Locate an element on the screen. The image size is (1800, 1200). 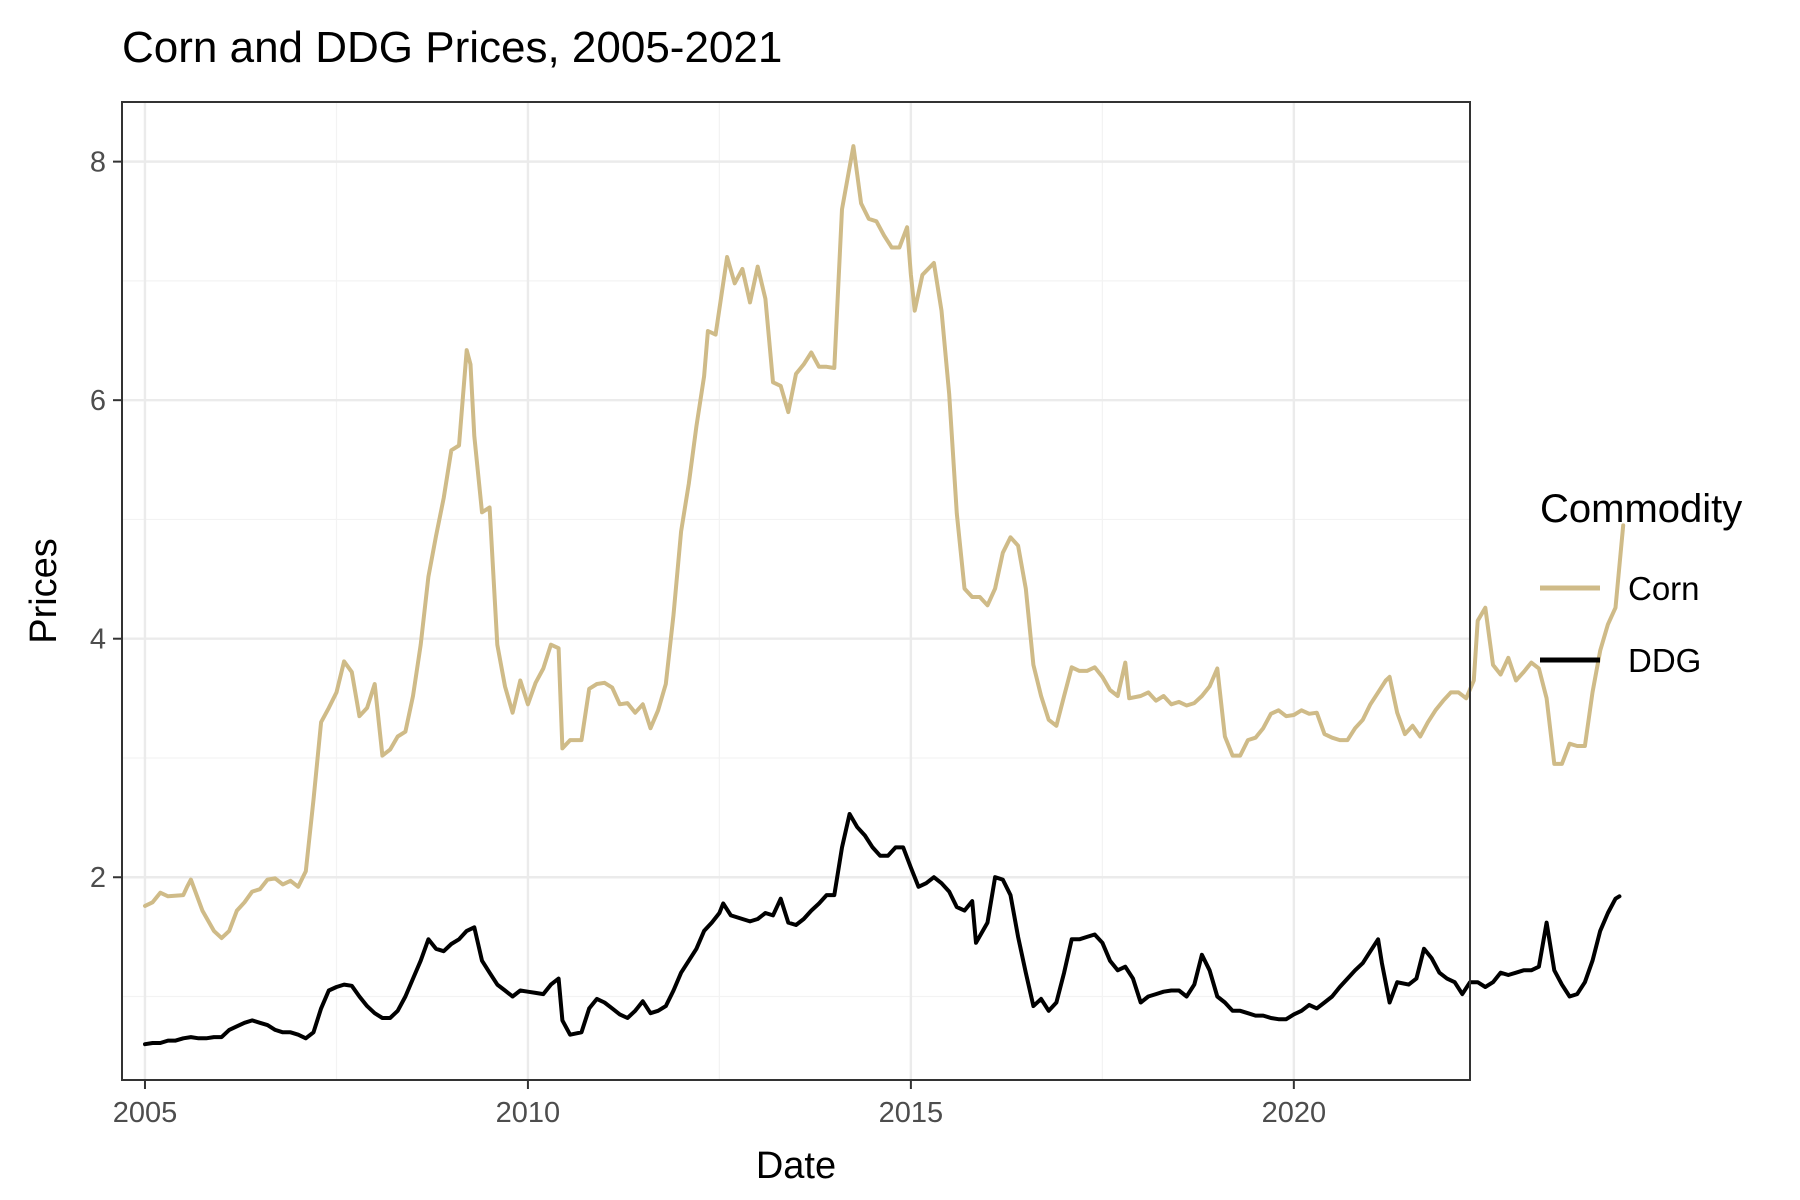
x-tick-label-2005: 2005 is located at coordinates (145, 1113).